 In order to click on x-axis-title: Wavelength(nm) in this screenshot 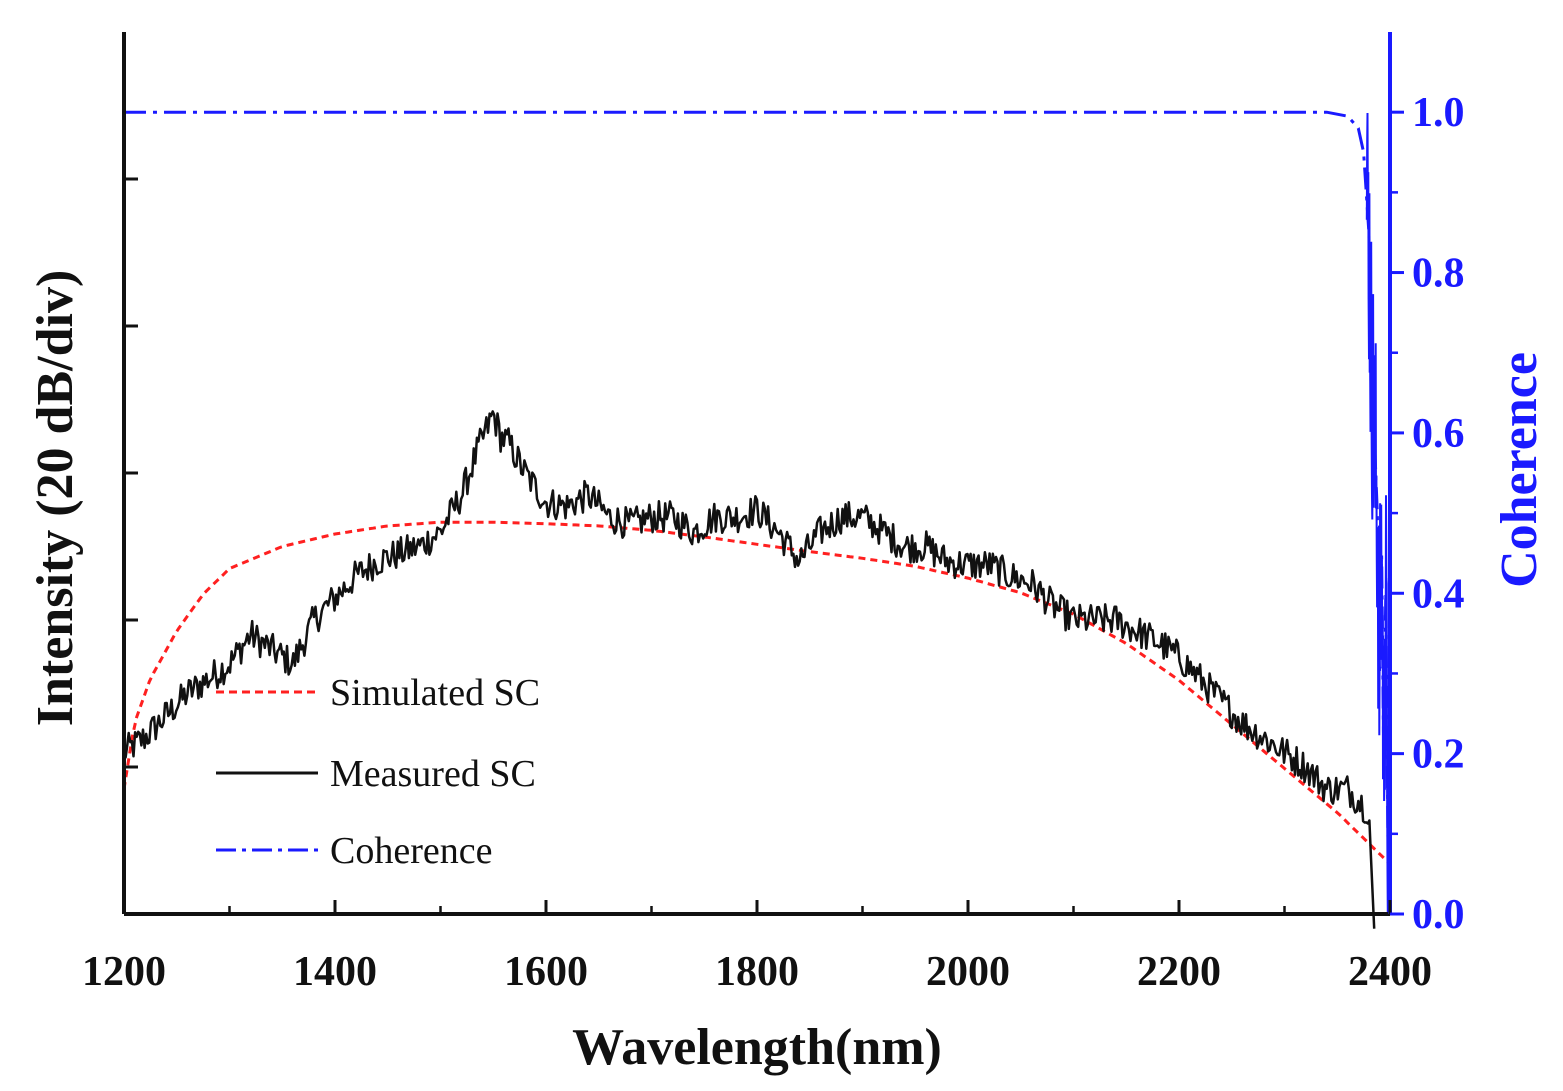, I will do `click(757, 1047)`.